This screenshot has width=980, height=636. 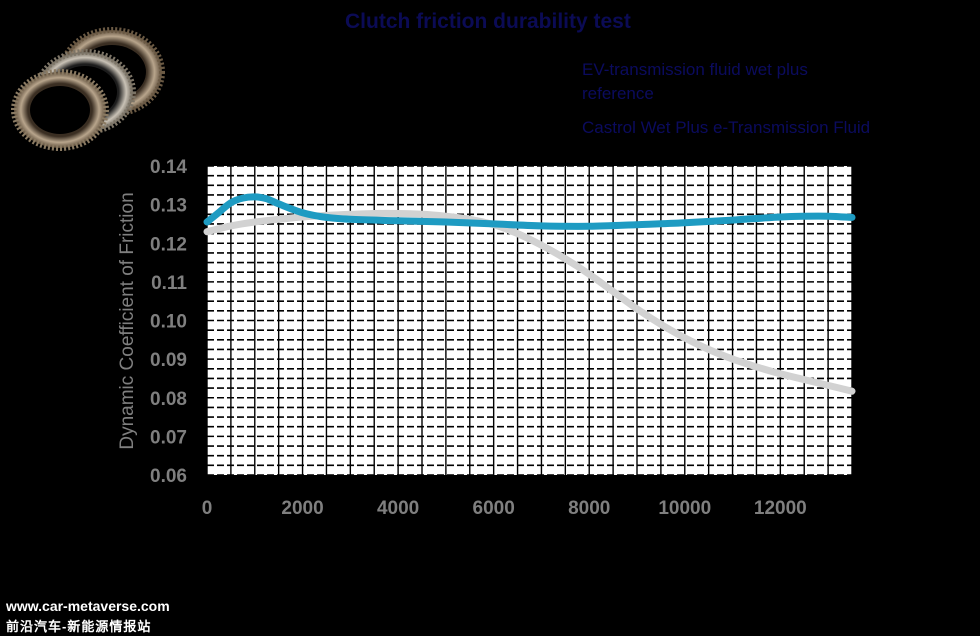 I want to click on x-tick-label: 6000, so click(x=494, y=508).